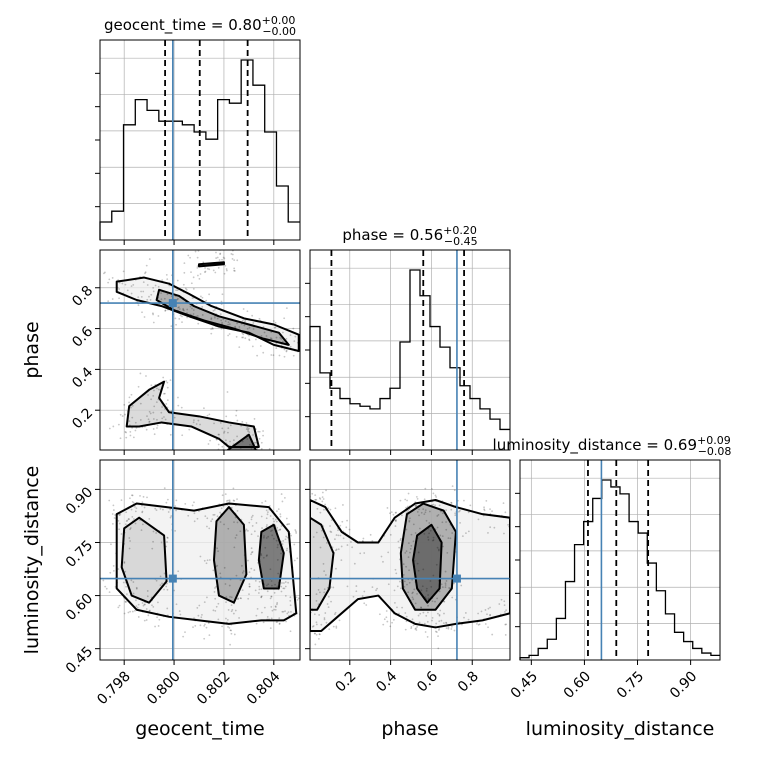 The width and height of the screenshot is (760, 760). What do you see at coordinates (714, 440) in the screenshot?
I see `title-sup: +0.09` at bounding box center [714, 440].